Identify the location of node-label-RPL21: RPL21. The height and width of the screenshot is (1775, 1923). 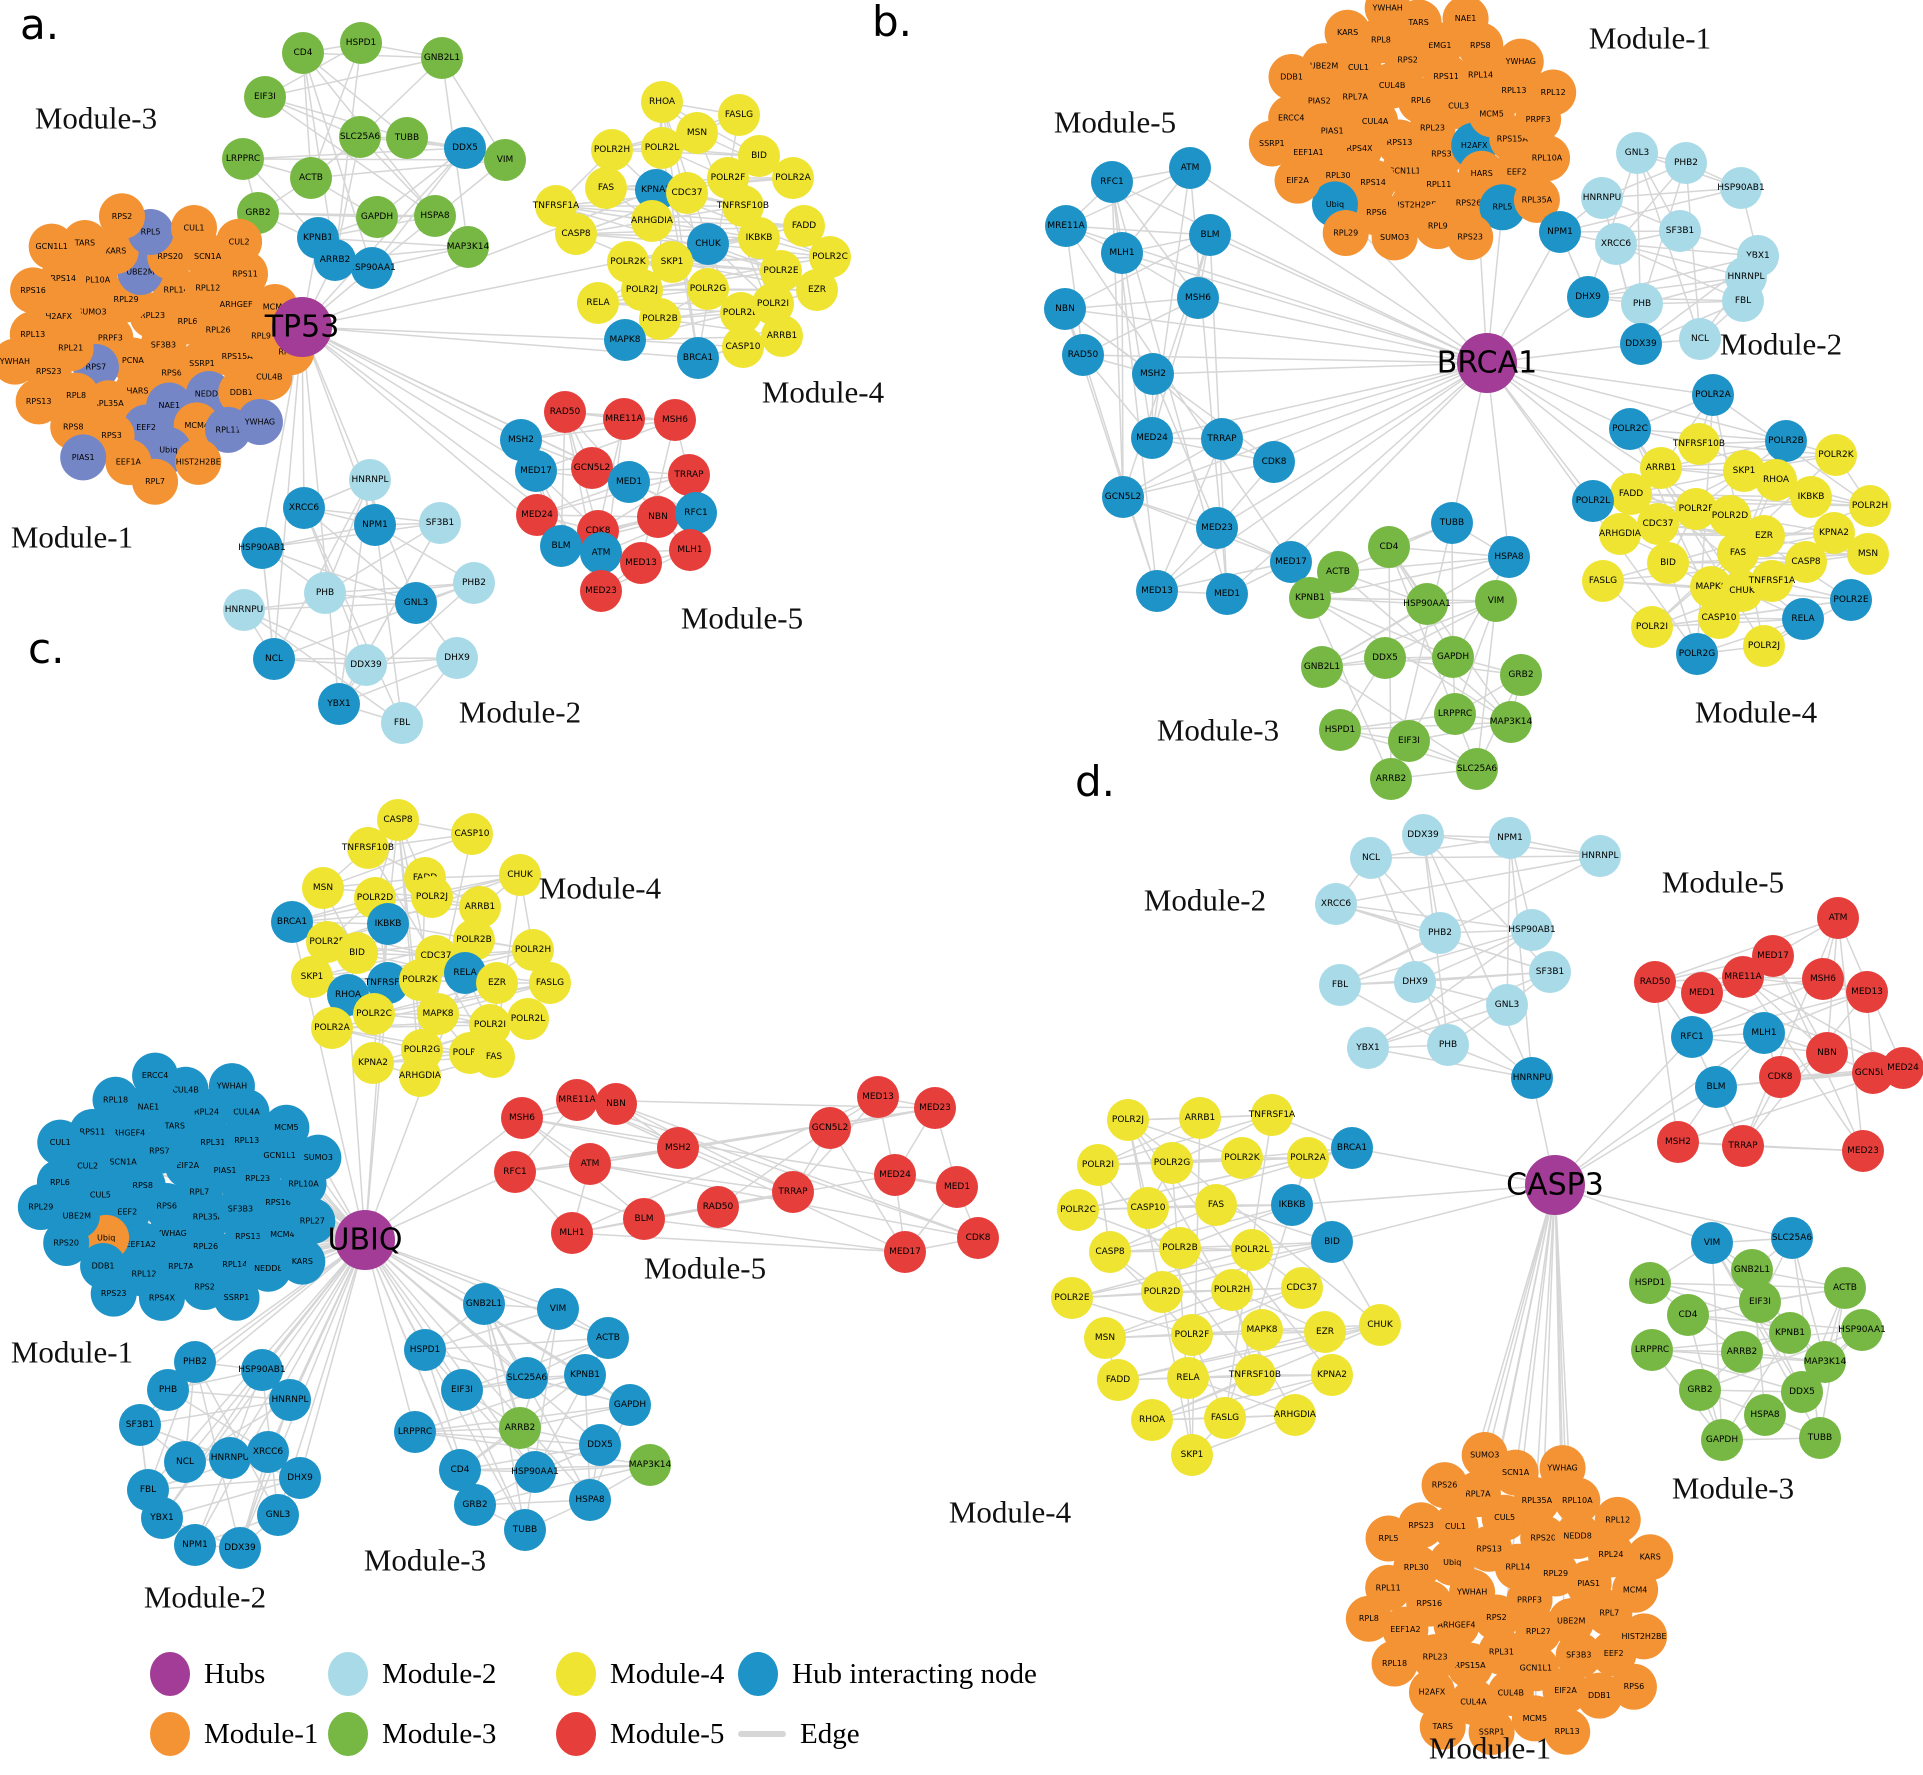
(70, 348).